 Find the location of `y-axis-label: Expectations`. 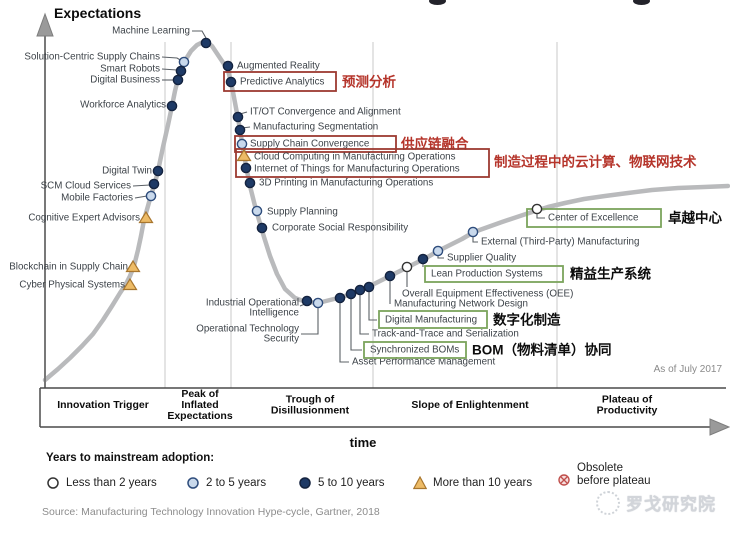

y-axis-label: Expectations is located at coordinates (97, 13).